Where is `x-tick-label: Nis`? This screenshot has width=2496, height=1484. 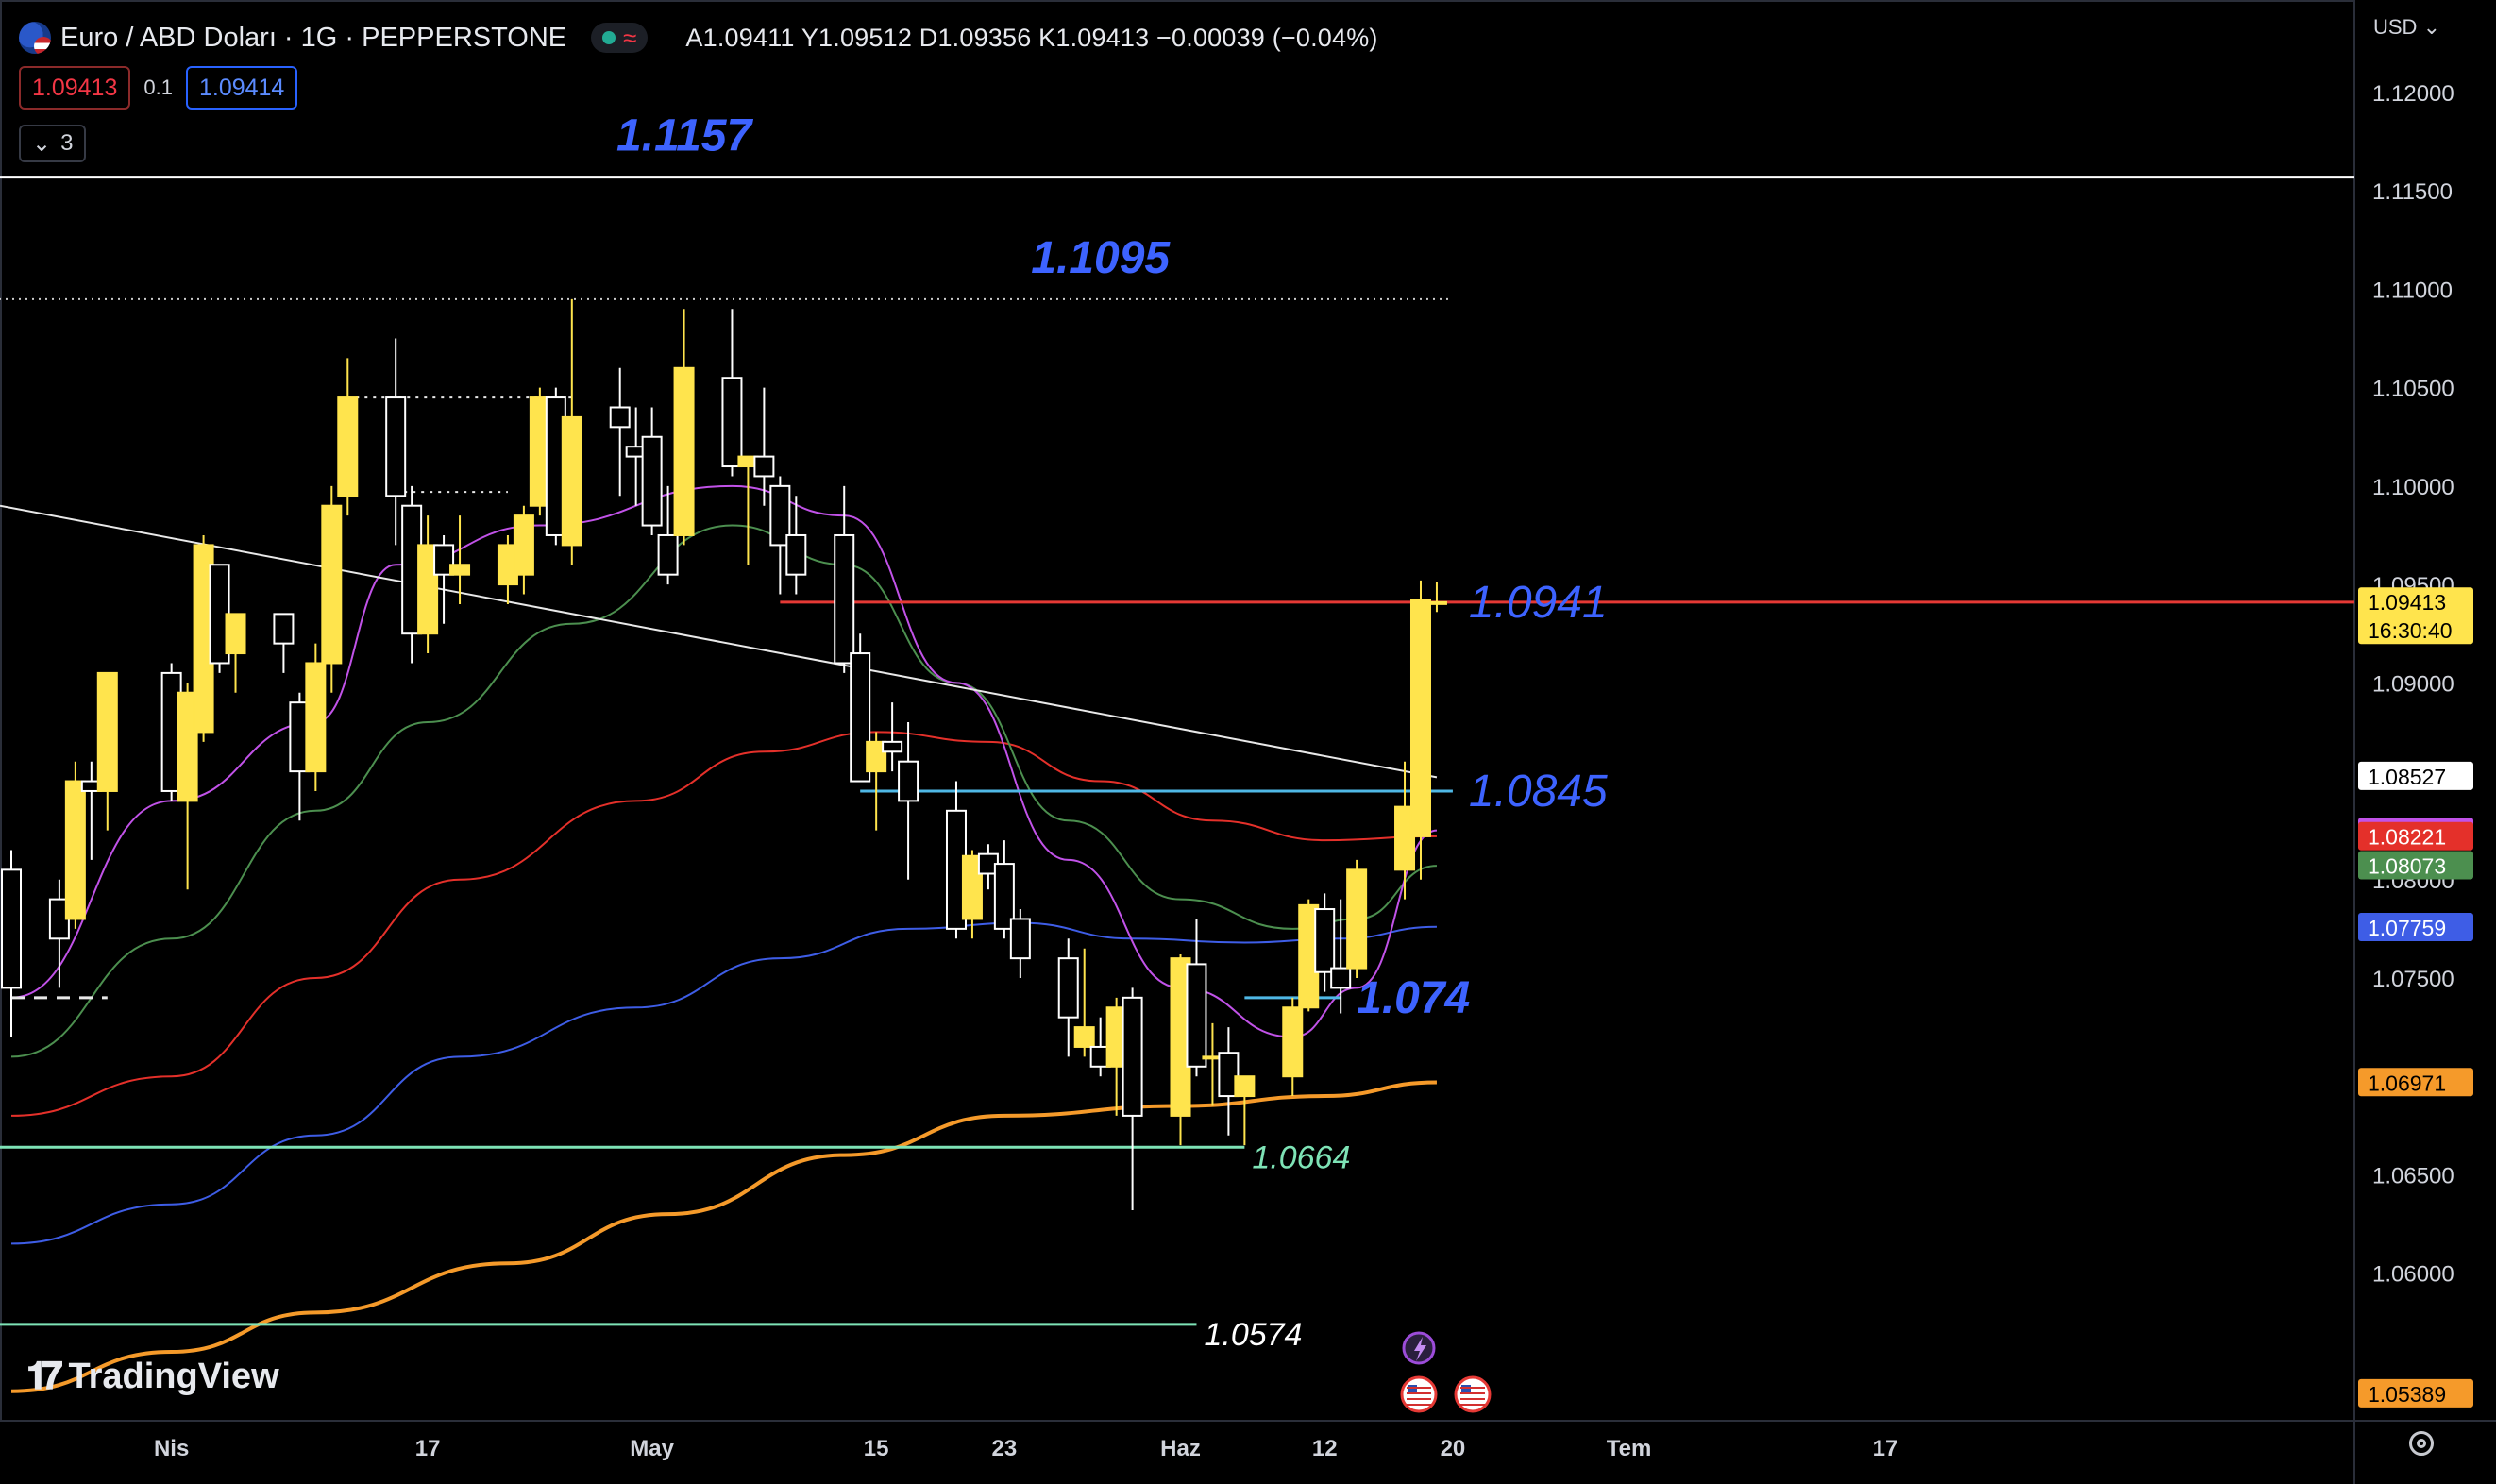 x-tick-label: Nis is located at coordinates (171, 1448).